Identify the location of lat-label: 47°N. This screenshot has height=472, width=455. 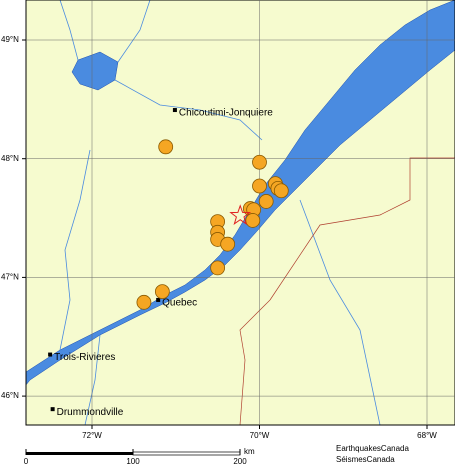
(10, 277).